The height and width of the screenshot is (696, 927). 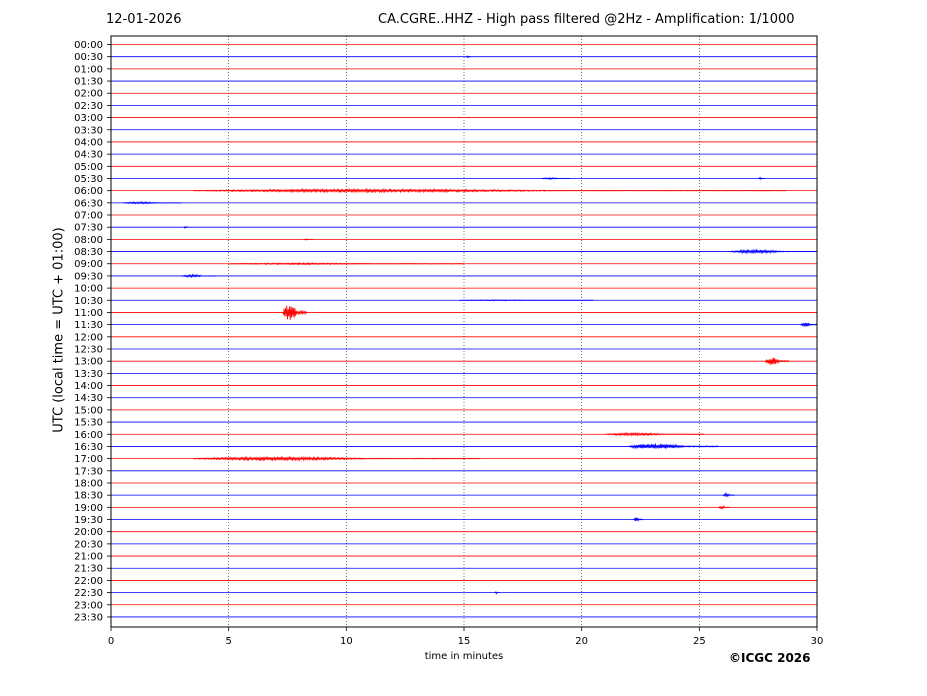 I want to click on x-tick-label: 20, so click(x=581, y=641).